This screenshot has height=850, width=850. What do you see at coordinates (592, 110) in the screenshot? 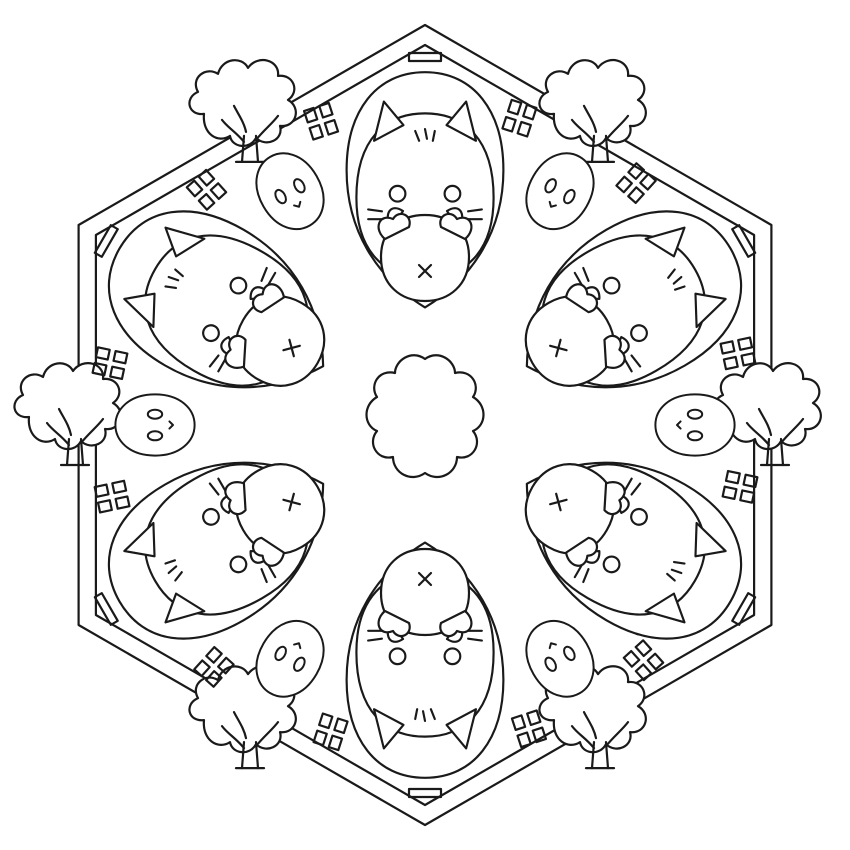
I see `tree-top-right` at bounding box center [592, 110].